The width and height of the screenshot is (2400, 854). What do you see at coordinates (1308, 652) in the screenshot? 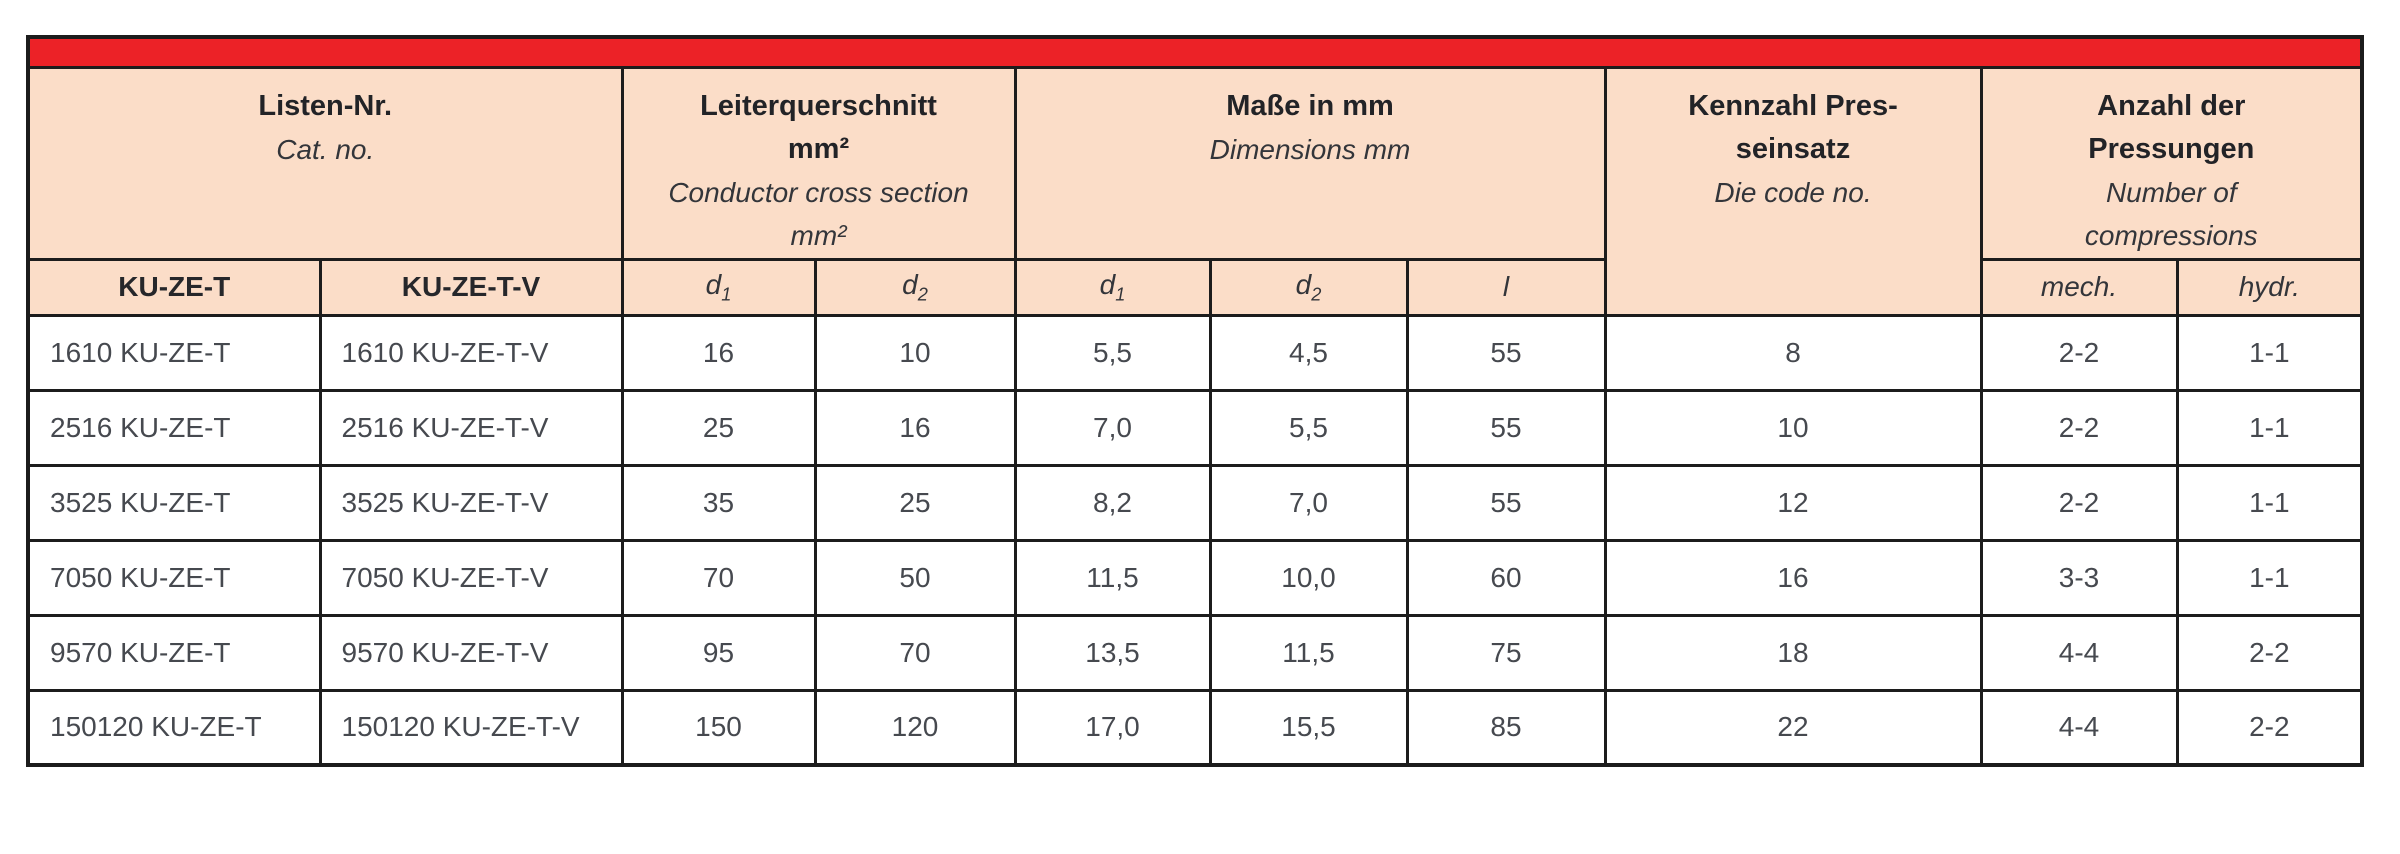
I see `cell-dimension-d2: 11,5` at bounding box center [1308, 652].